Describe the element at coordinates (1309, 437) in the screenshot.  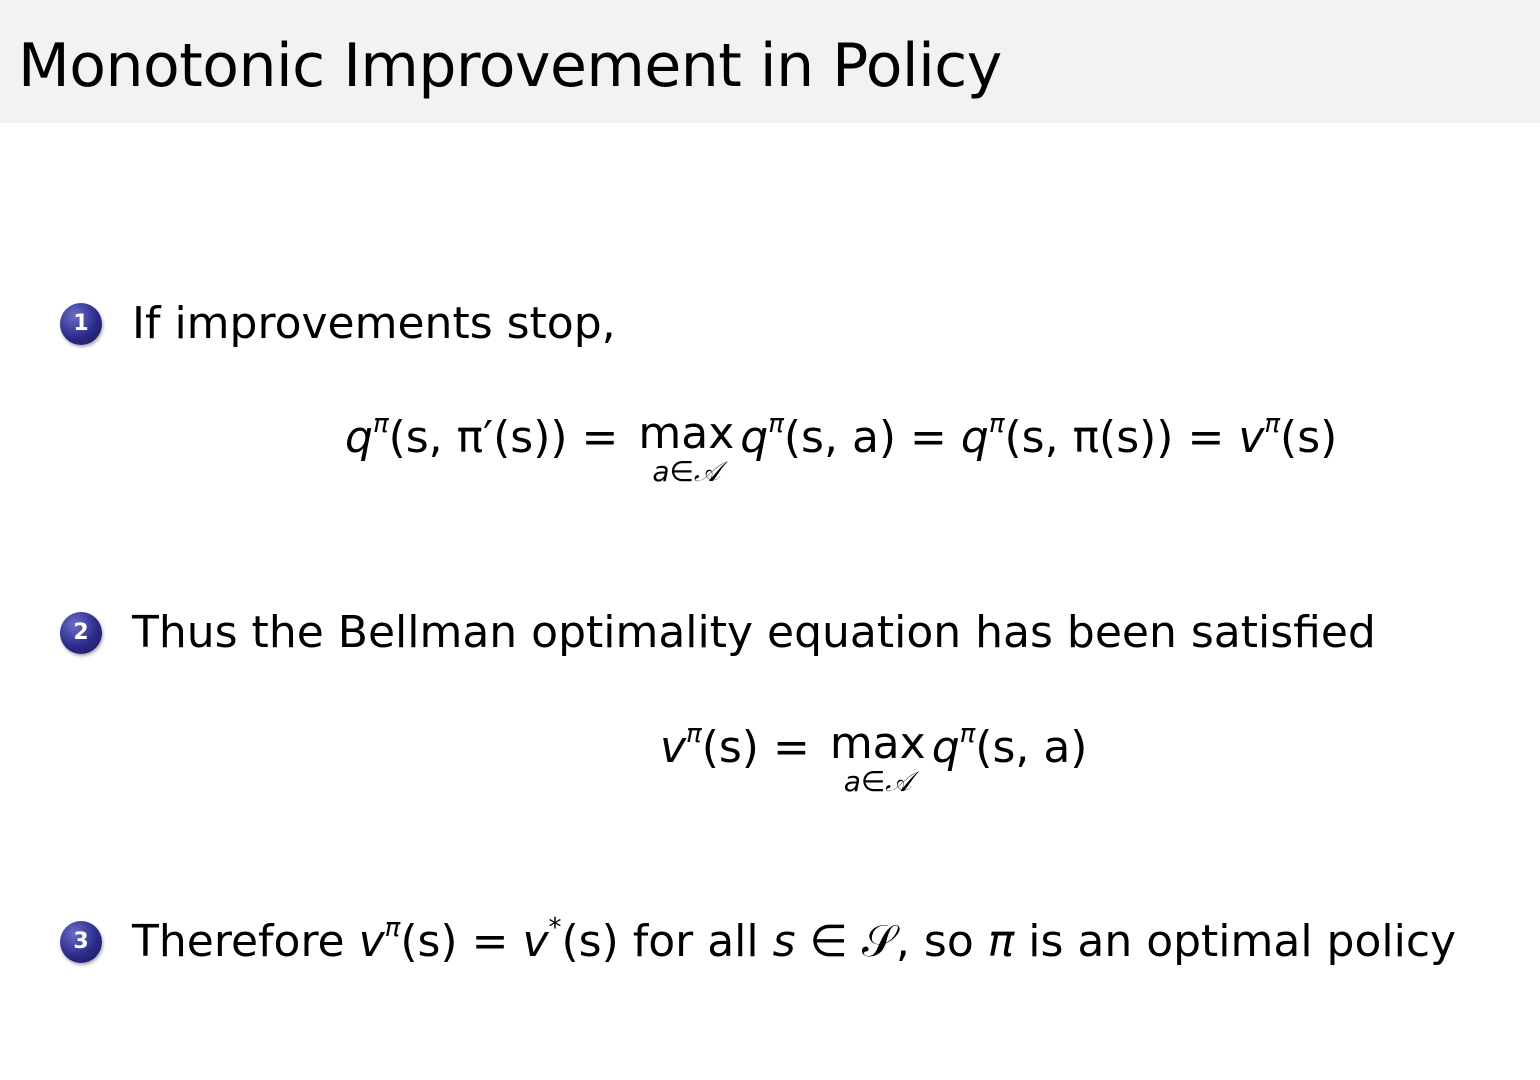
I see `math-text: (s)` at that location.